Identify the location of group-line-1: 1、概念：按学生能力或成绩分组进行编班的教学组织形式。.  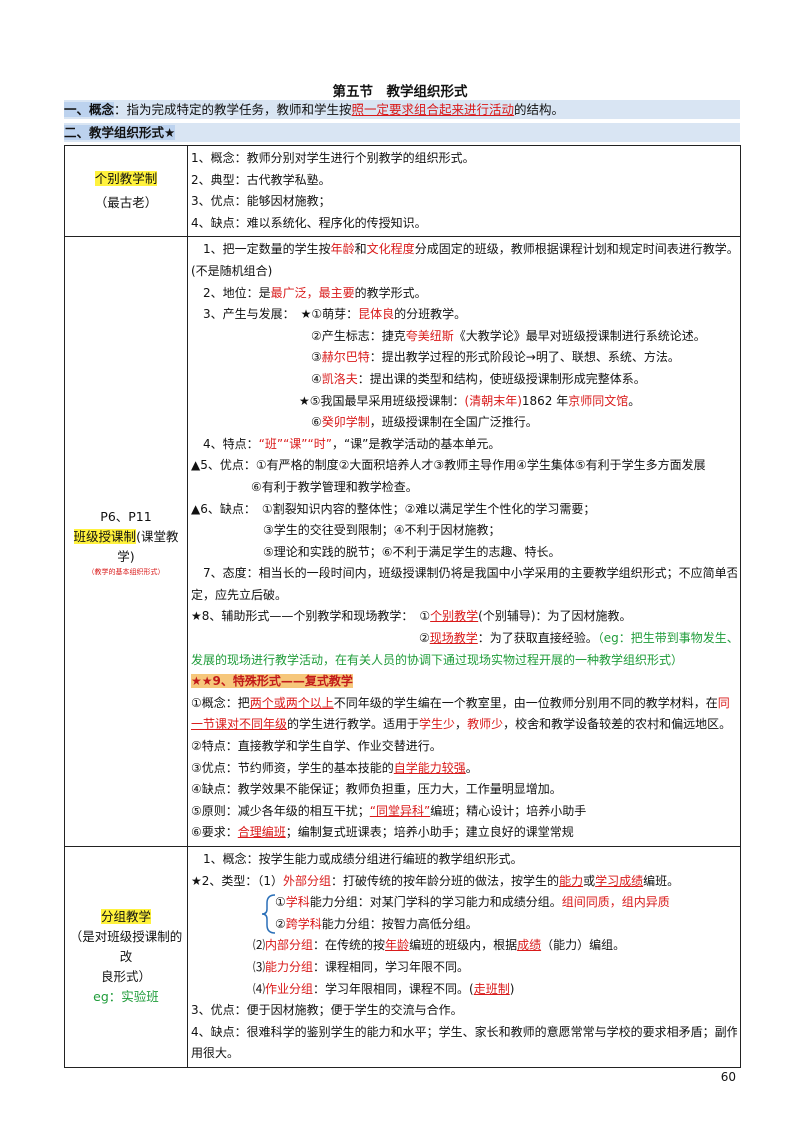
(357, 859).